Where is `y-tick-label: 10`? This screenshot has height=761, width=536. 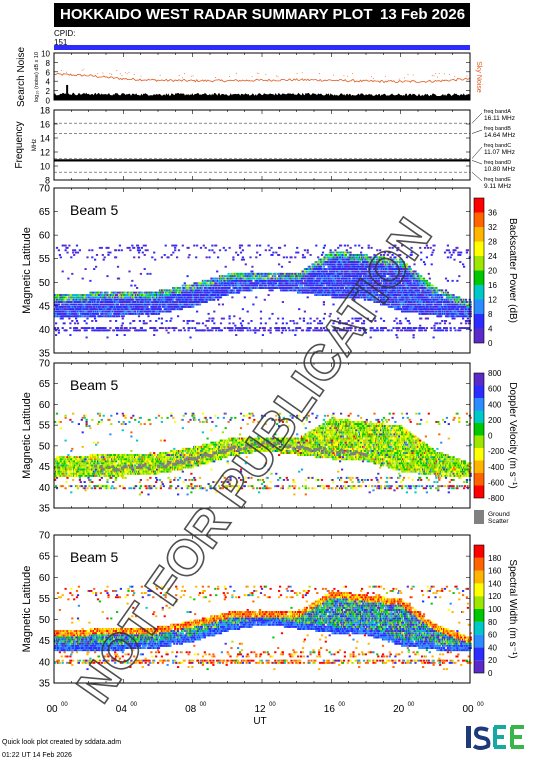
y-tick-label: 10 is located at coordinates (45, 167).